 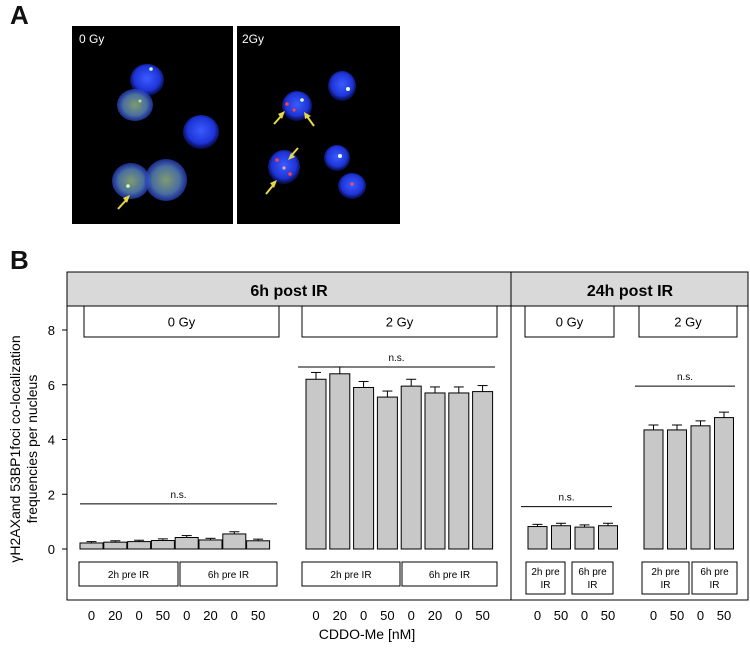 What do you see at coordinates (19, 260) in the screenshot?
I see `panel-label-b: B` at bounding box center [19, 260].